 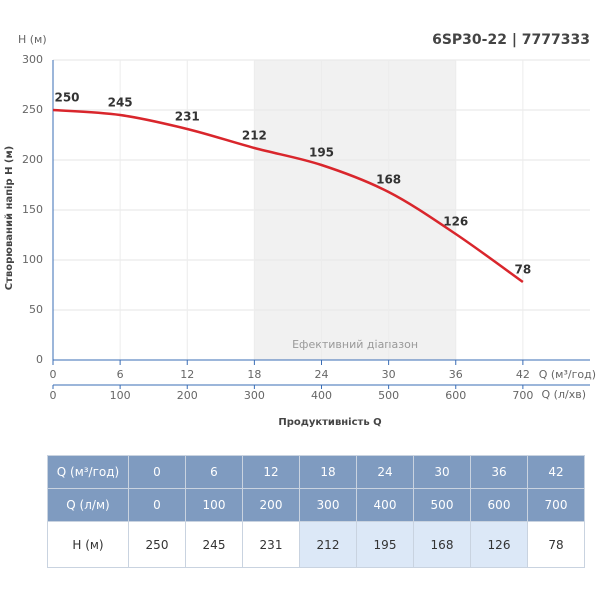 I want to click on table-cell: 500, so click(x=442, y=505).